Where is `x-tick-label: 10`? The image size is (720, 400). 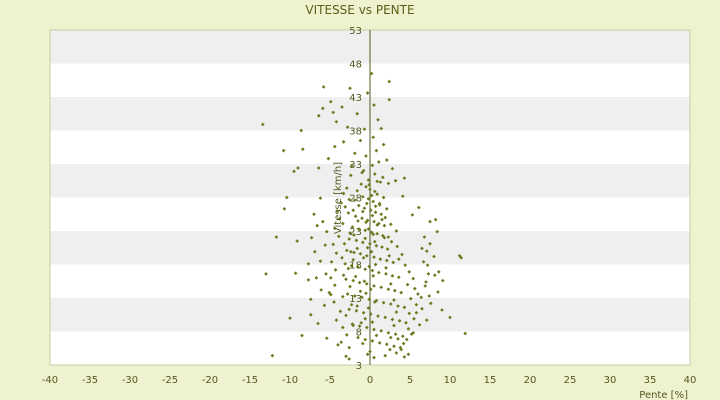 x-tick-label: 10 is located at coordinates (450, 380).